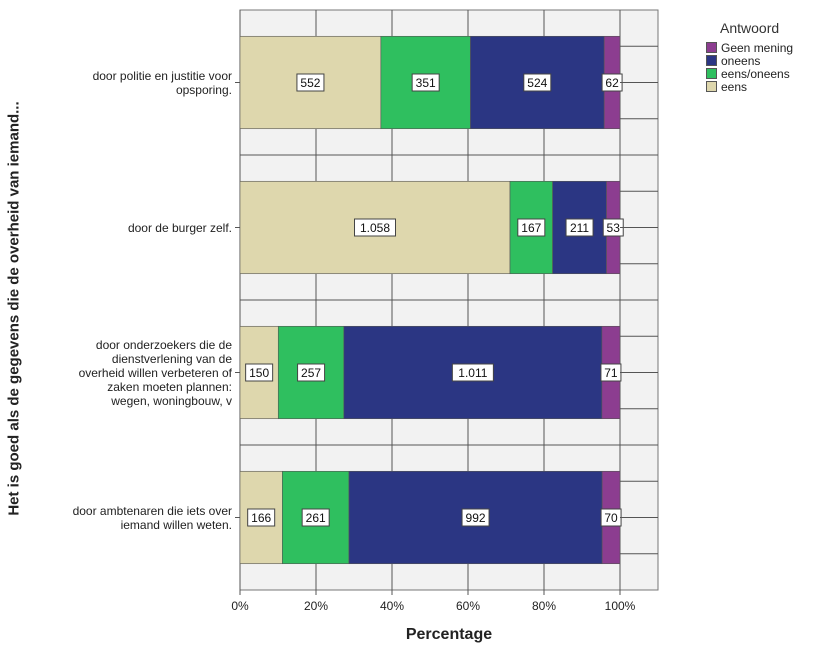  What do you see at coordinates (155, 372) in the screenshot?
I see `category-label-line: overheid willen verbeteren of` at bounding box center [155, 372].